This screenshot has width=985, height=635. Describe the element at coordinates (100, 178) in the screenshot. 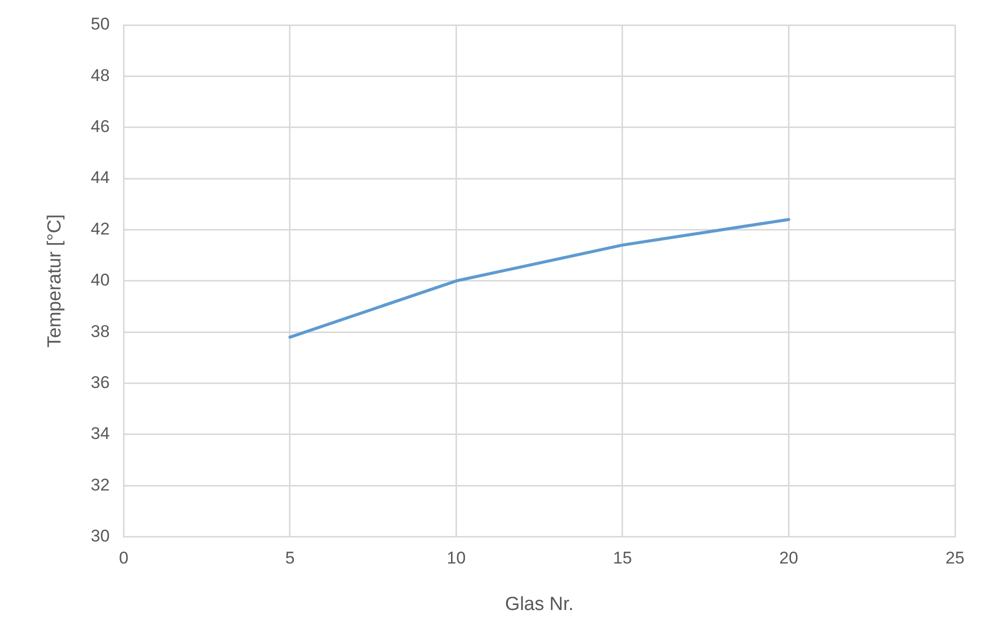

I see `y-tick-label: 44` at that location.